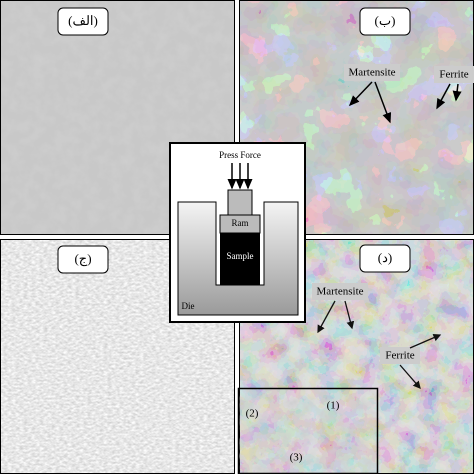 The width and height of the screenshot is (474, 474). What do you see at coordinates (296, 458) in the screenshot?
I see `inset-label: (3)` at bounding box center [296, 458].